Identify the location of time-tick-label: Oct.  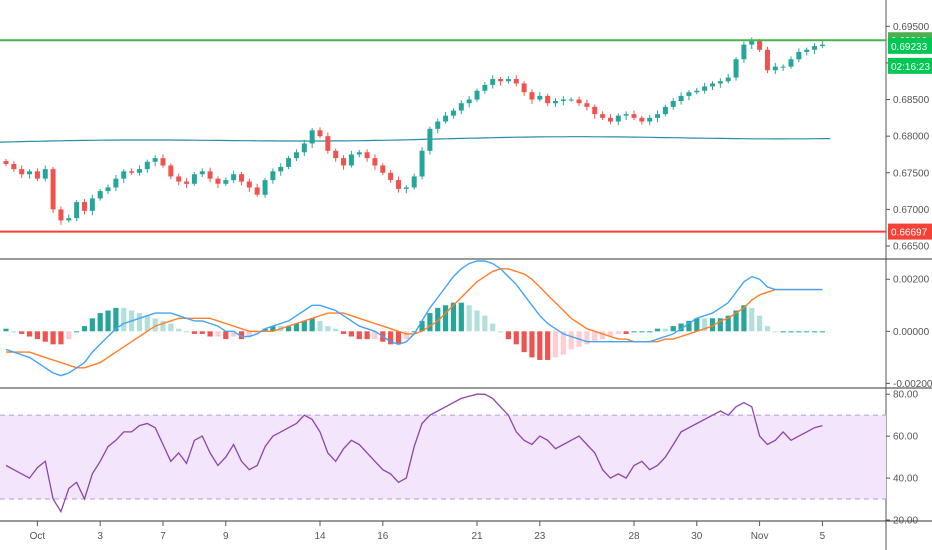
(38, 536).